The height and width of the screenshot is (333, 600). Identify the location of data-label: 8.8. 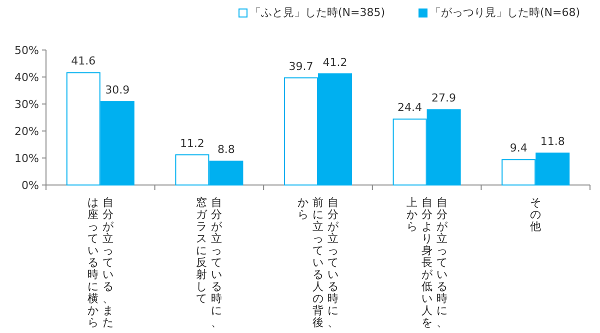
(226, 149).